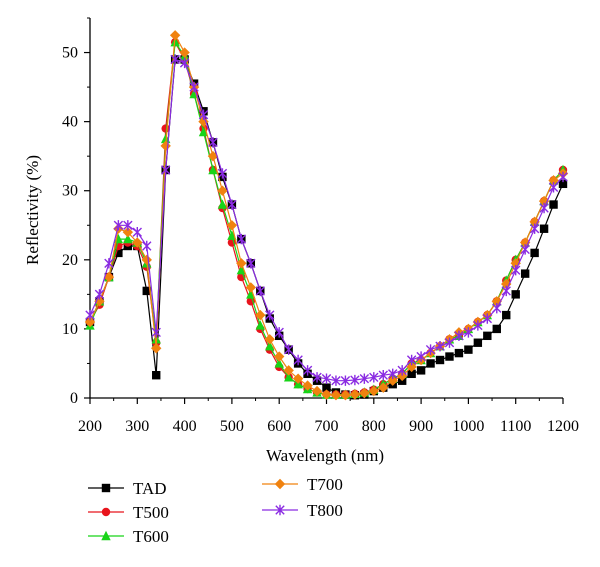 This screenshot has width=600, height=567. Describe the element at coordinates (279, 426) in the screenshot. I see `x-tick-label: 600` at that location.